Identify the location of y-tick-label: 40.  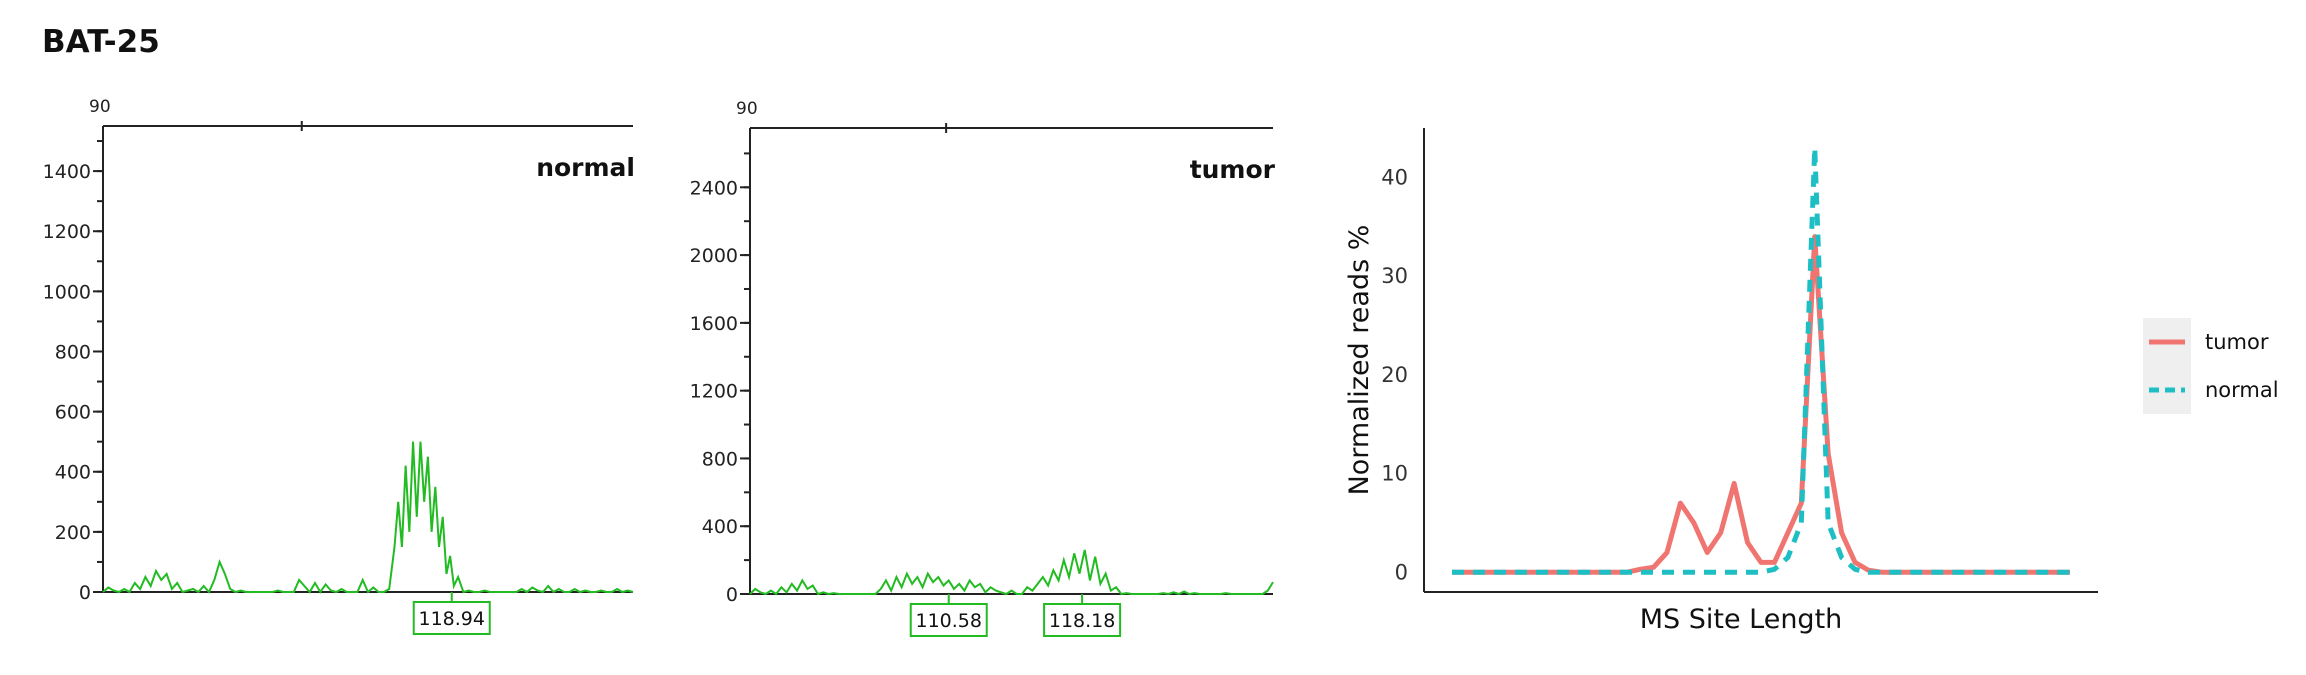
(1394, 177).